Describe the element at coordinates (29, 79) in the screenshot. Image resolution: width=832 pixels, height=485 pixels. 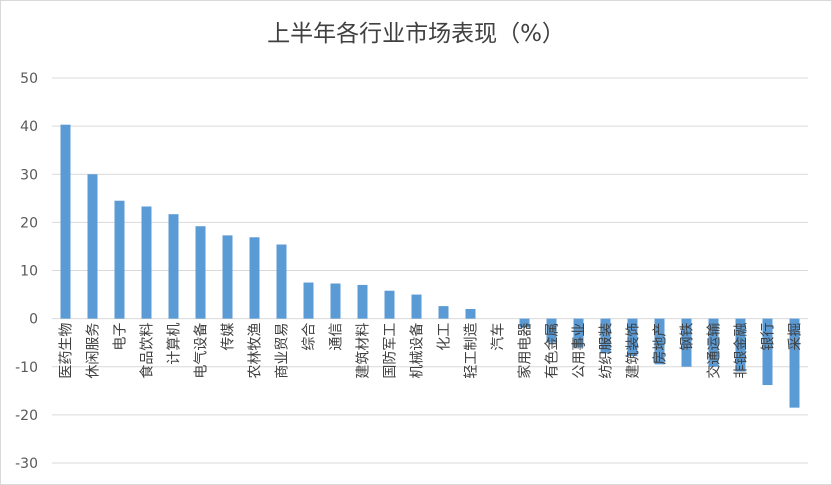
I see `y-tick-label: 50` at that location.